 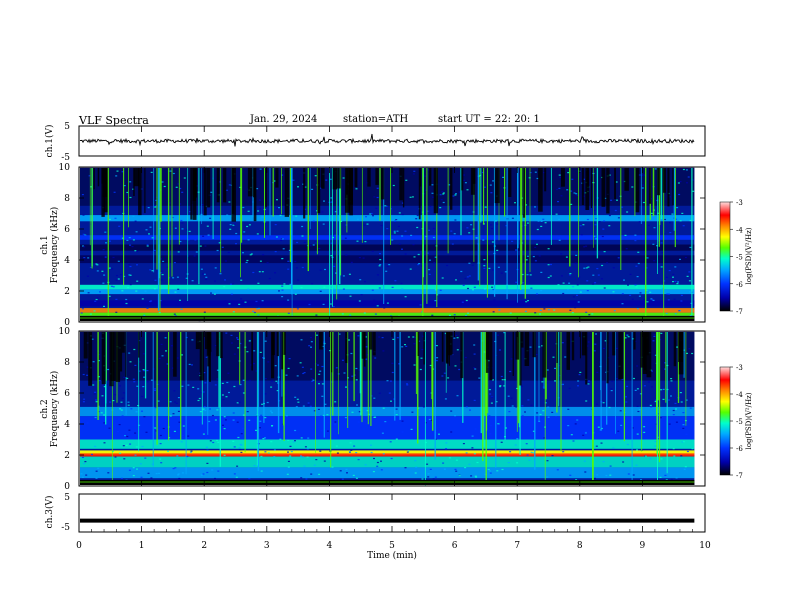 What do you see at coordinates (705, 546) in the screenshot?
I see `x-tick-label: 10` at bounding box center [705, 546].